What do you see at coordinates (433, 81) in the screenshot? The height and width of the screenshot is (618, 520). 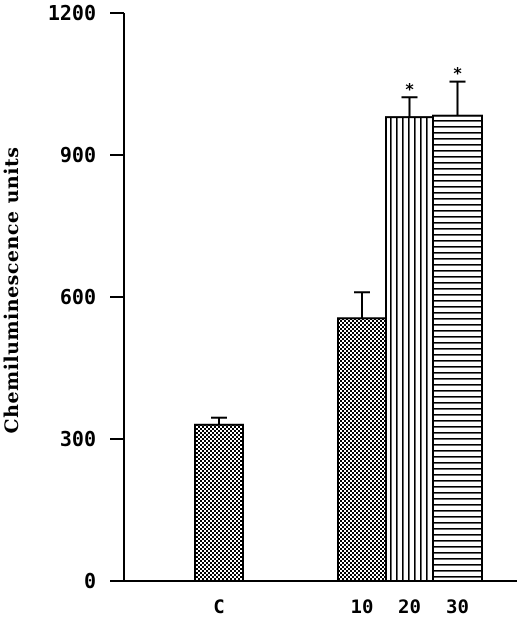 I see `significance-markers: **` at bounding box center [433, 81].